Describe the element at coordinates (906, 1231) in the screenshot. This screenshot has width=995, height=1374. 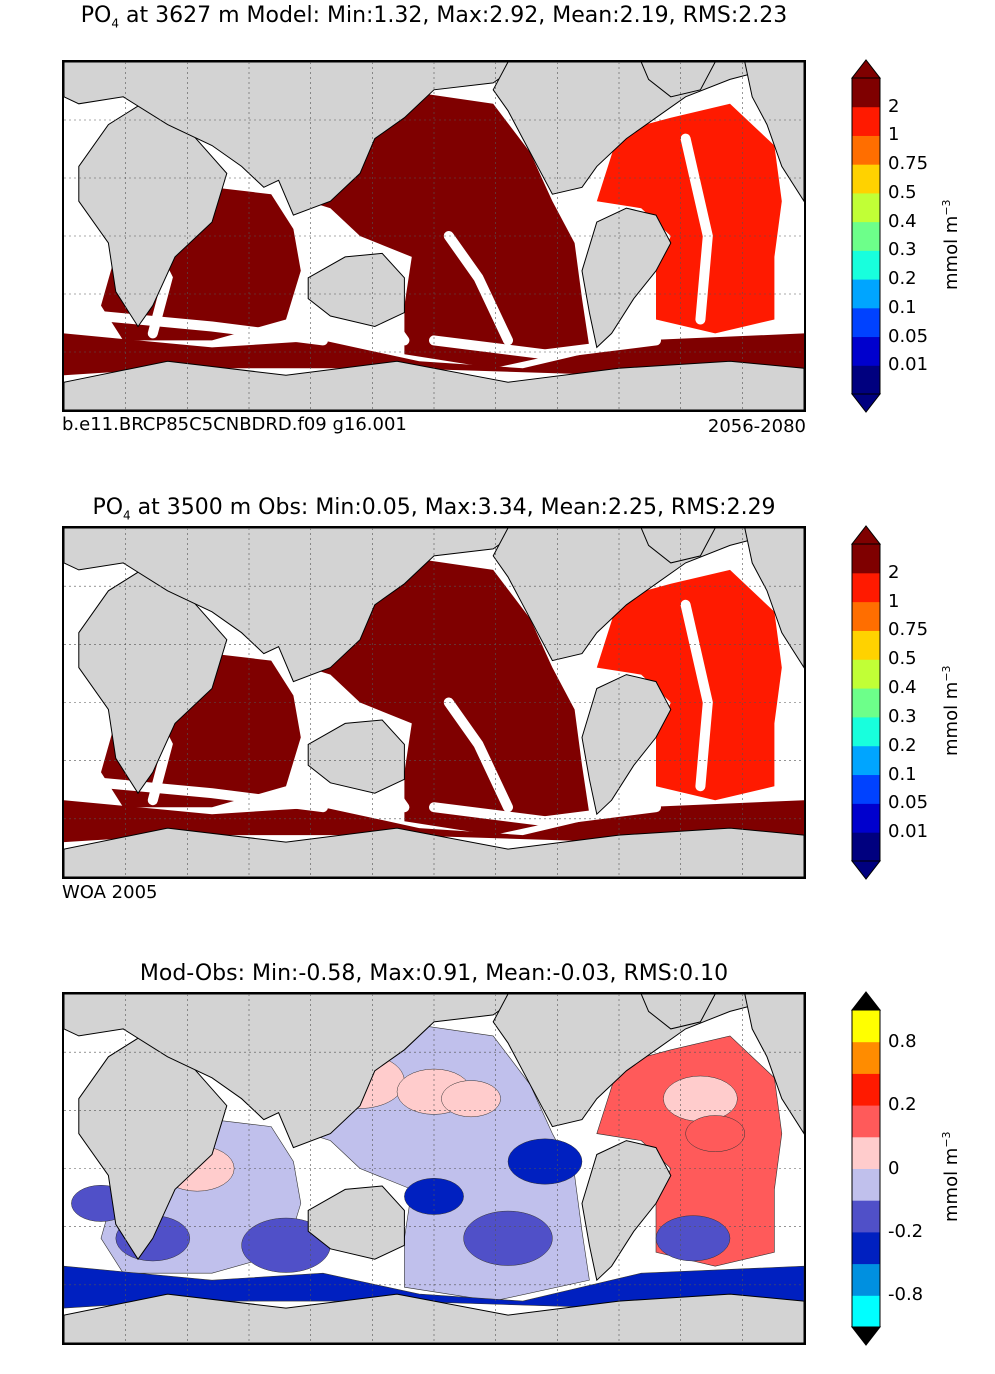
I see `colorbar-tick-label: -0.2` at that location.